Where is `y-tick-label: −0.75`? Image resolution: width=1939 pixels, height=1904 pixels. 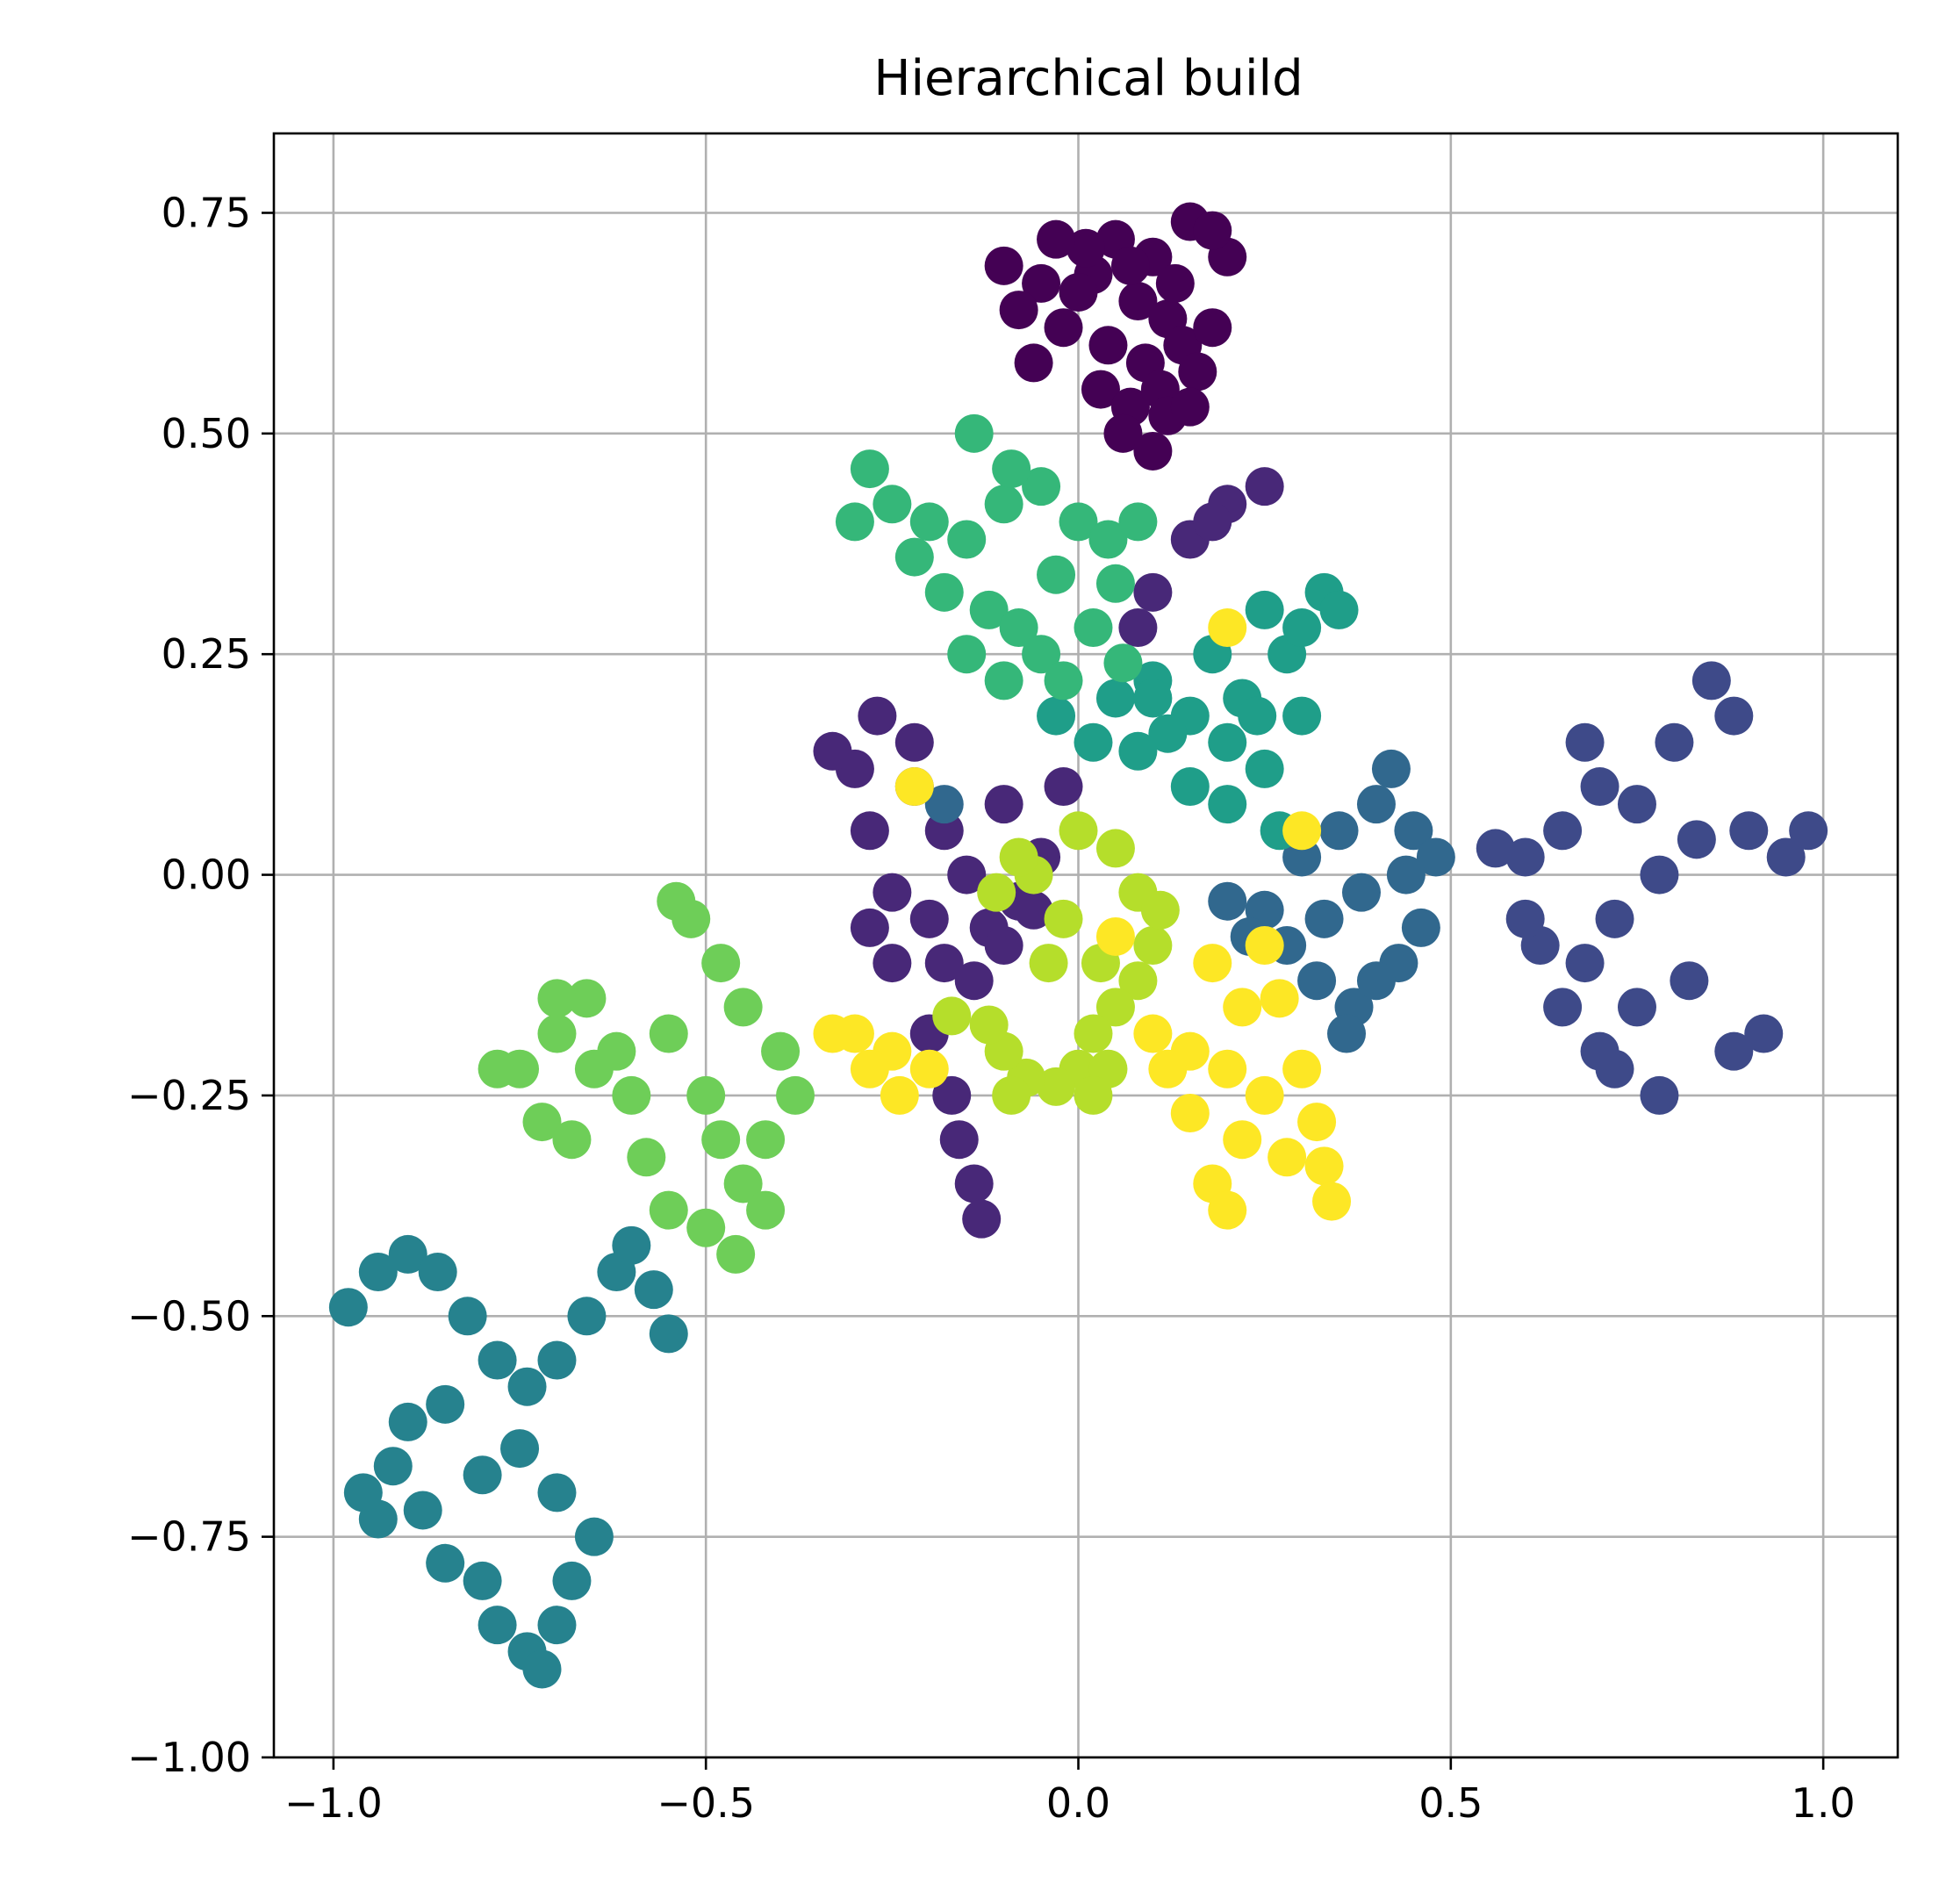 y-tick-label: −0.75 is located at coordinates (189, 1537).